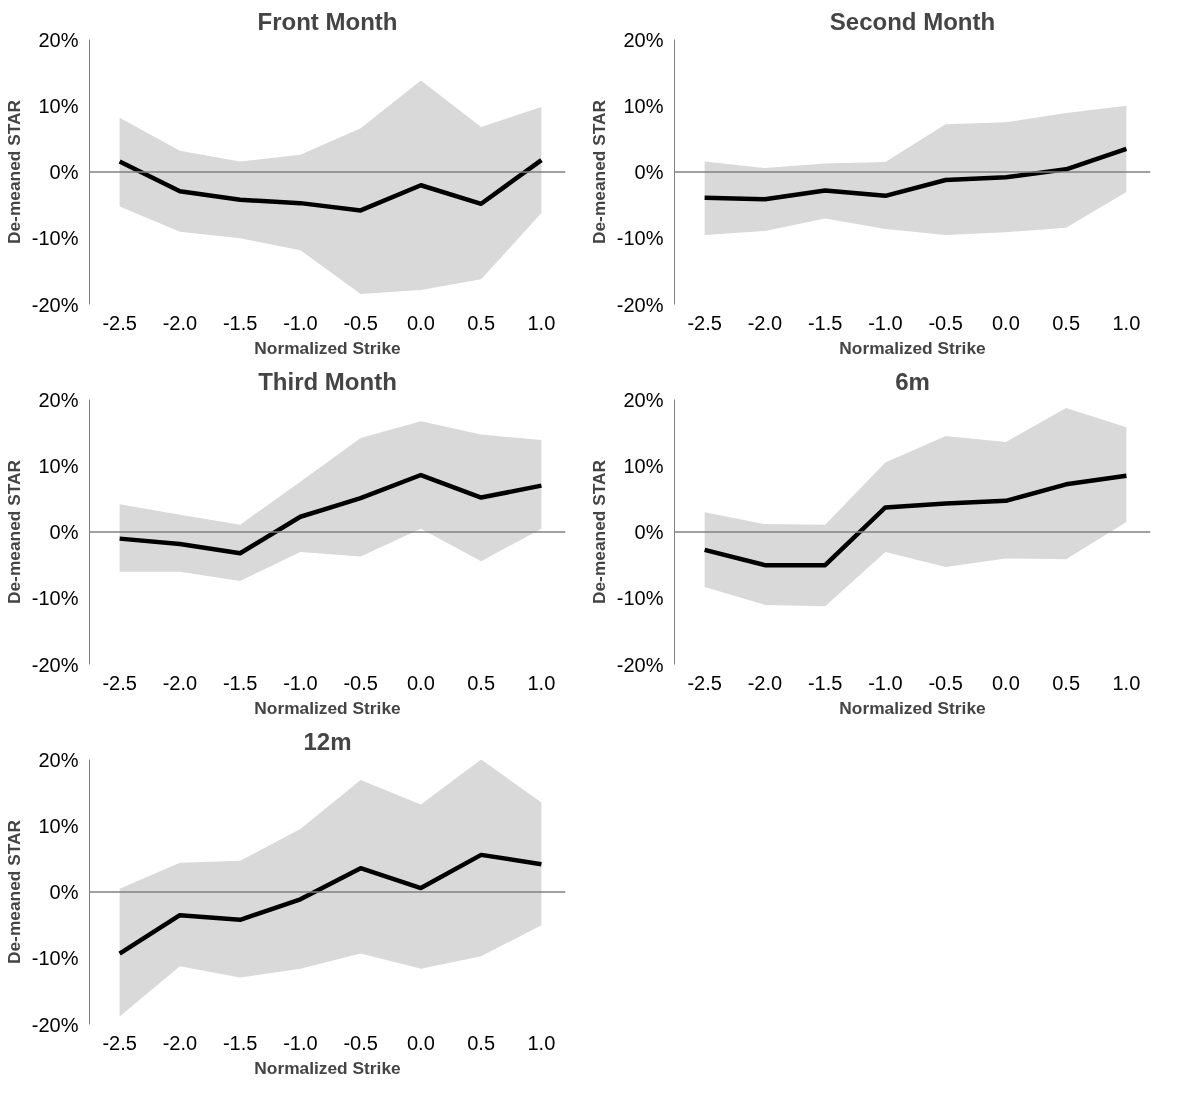 This screenshot has width=1186, height=1107. I want to click on chart-title: 12m, so click(327, 741).